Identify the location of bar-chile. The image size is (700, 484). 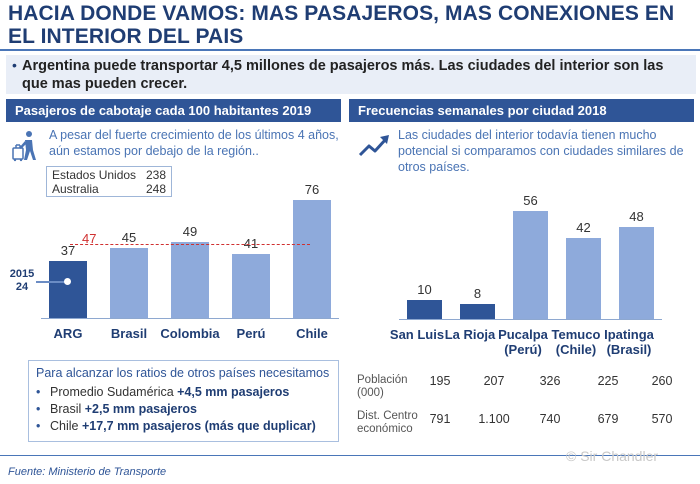
(312, 259).